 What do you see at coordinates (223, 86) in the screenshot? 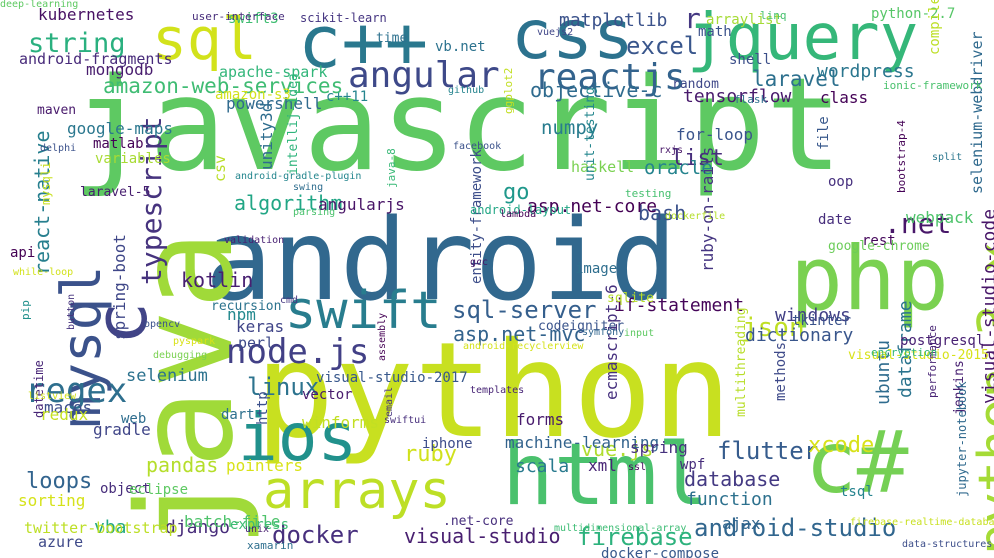
I see `cloud-word: amazon-web-services` at bounding box center [223, 86].